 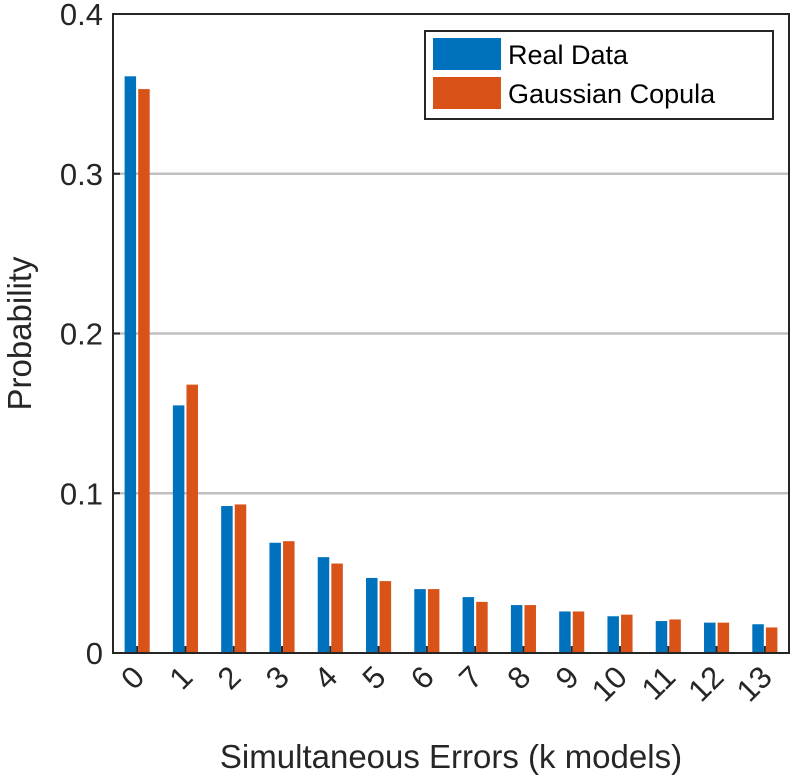 I want to click on x-tick-label: 0, so click(x=132, y=677).